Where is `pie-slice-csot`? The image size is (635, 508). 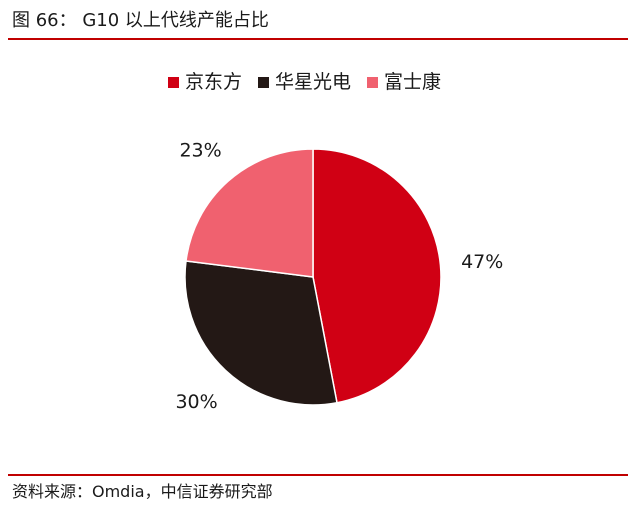
pie-slice-csot is located at coordinates (261, 333).